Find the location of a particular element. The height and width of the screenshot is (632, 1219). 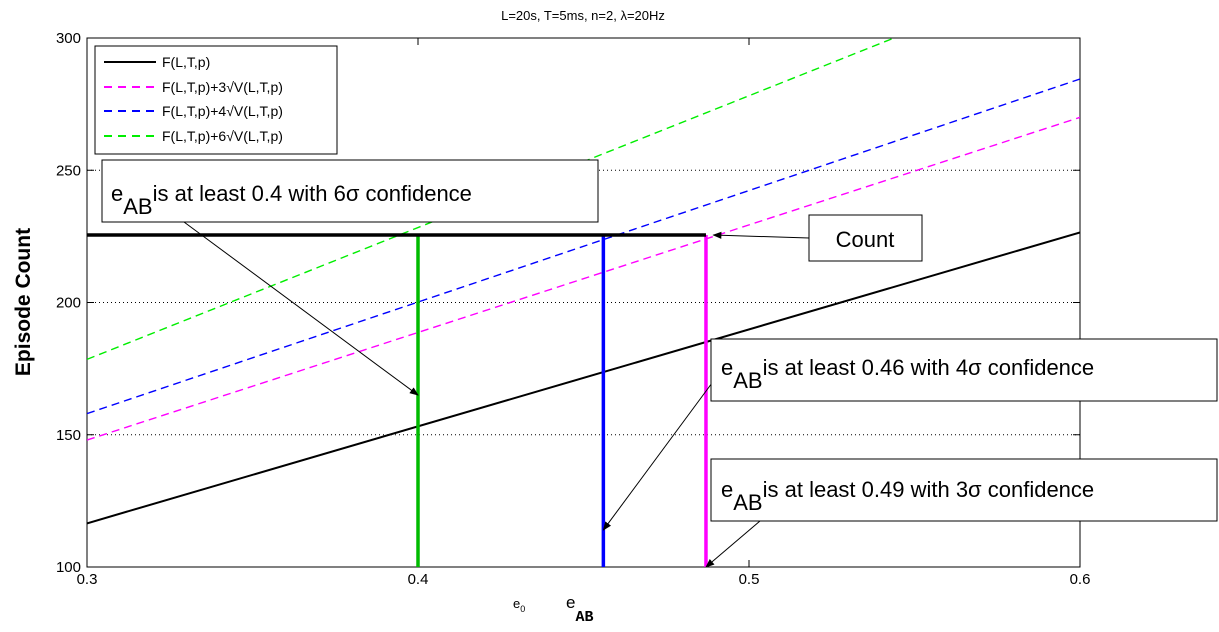

annotation-3sigma-main: e is located at coordinates (727, 489).